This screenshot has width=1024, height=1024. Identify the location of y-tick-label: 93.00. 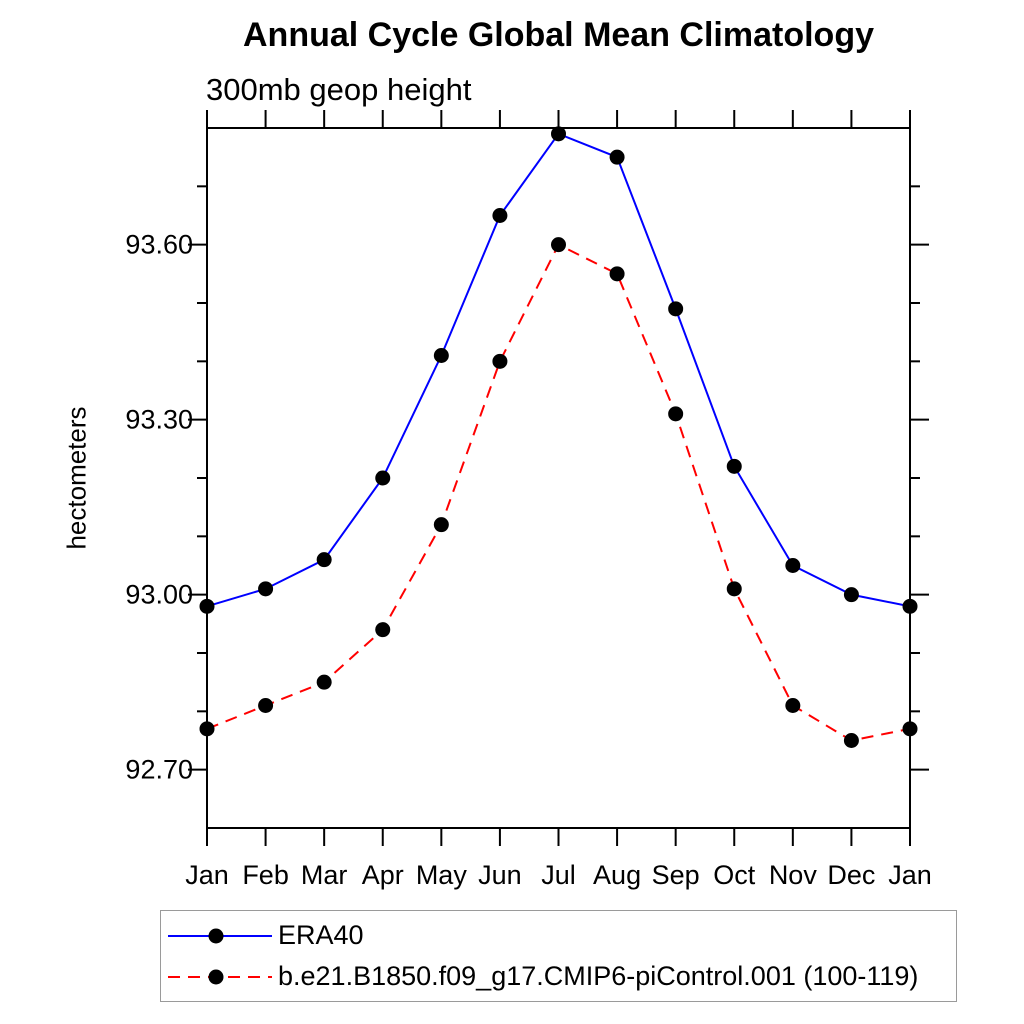
(159, 595).